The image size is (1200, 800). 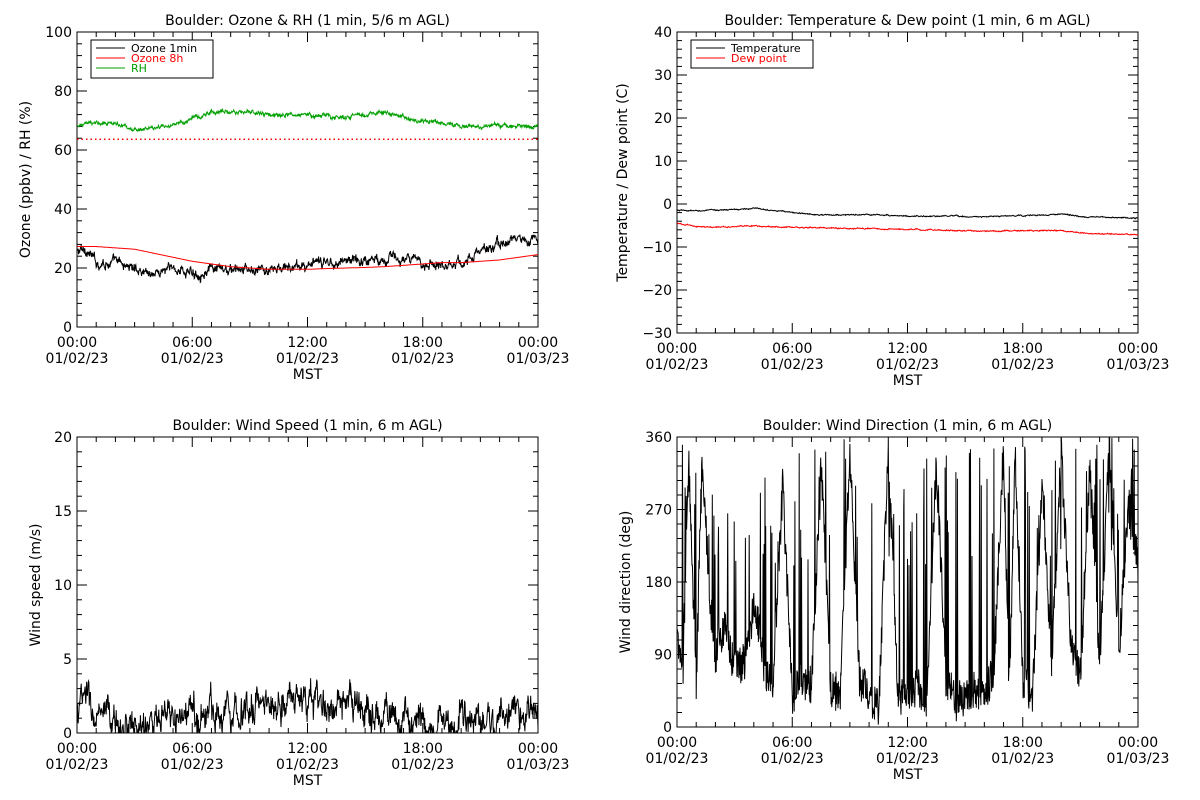 I want to click on y-tick-label: −10, so click(x=657, y=248).